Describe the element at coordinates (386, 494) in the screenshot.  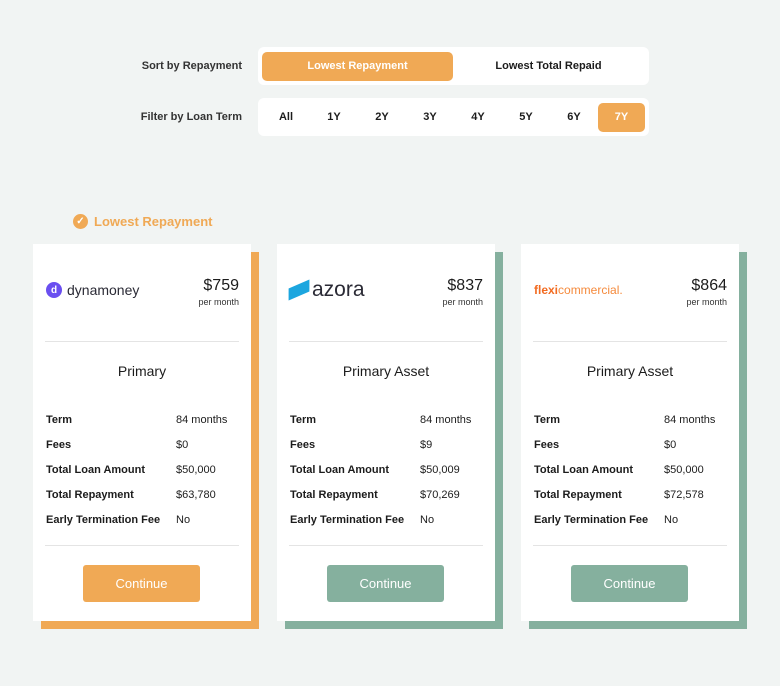
I see `row-total-repayment: Total Repayment $70,269` at that location.